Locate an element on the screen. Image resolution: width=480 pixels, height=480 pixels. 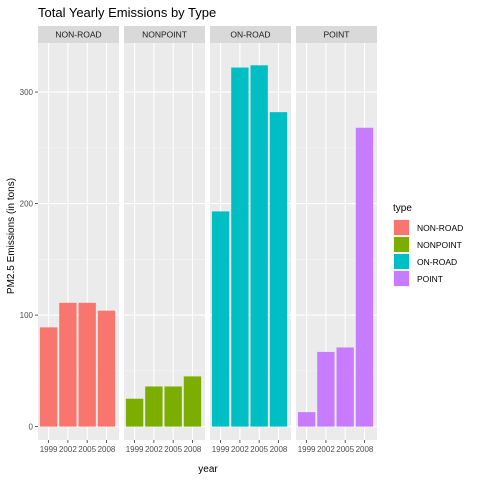
facet-strip-label: NONPOINT is located at coordinates (164, 35).